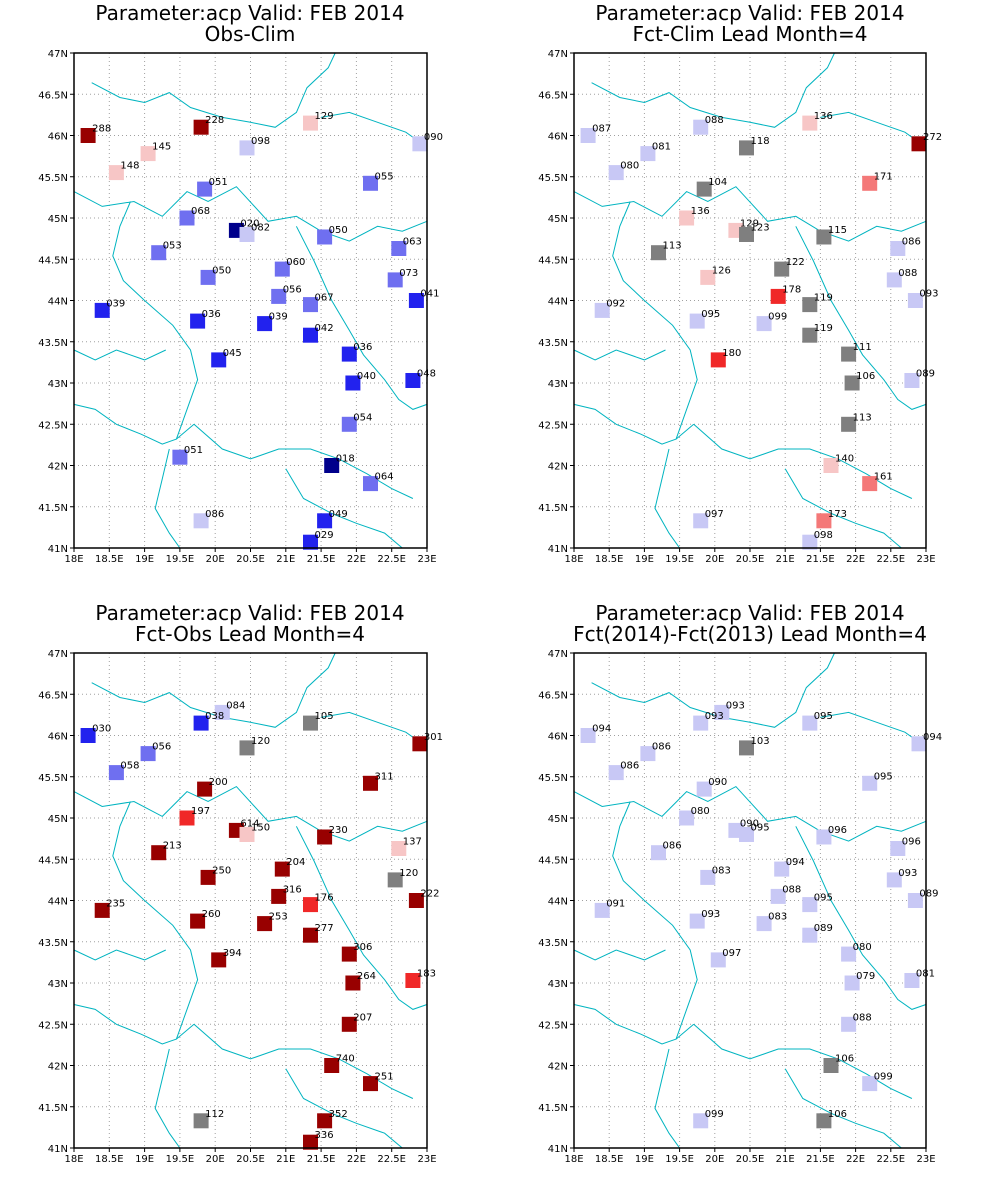  What do you see at coordinates (211, 914) in the screenshot?
I see `station-value-label: 260` at bounding box center [211, 914].